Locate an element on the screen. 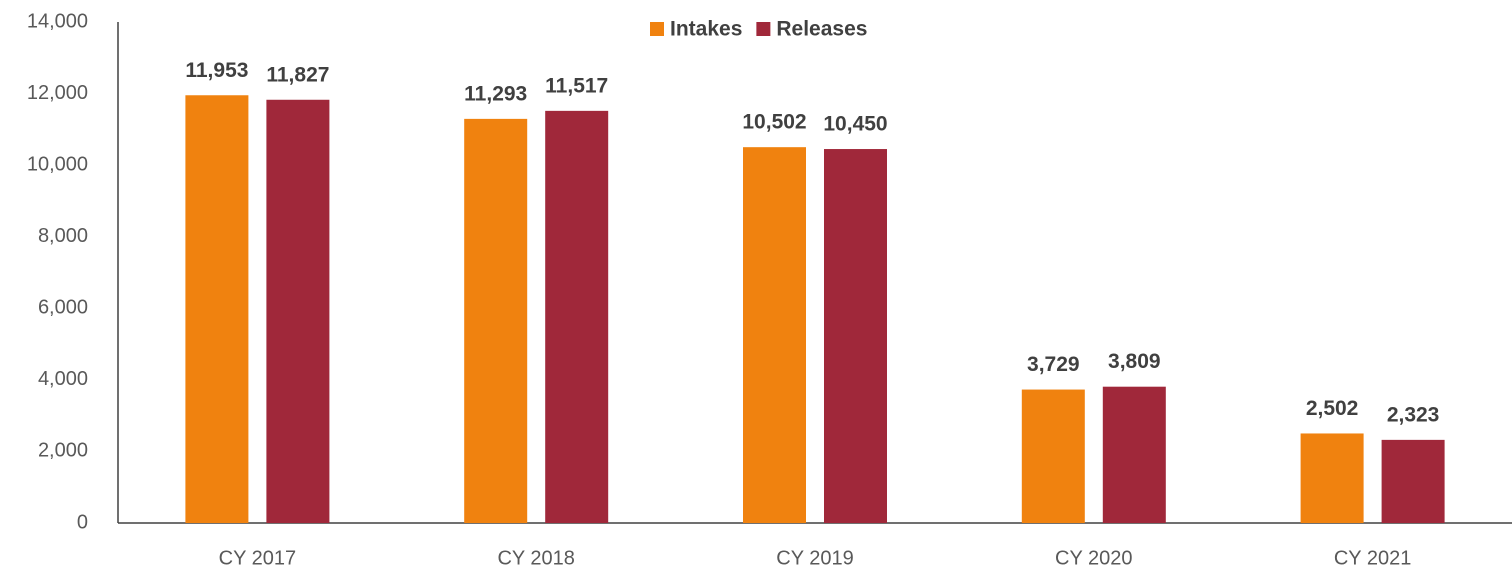 This screenshot has width=1512, height=572. legend-label: Intakes is located at coordinates (706, 29).